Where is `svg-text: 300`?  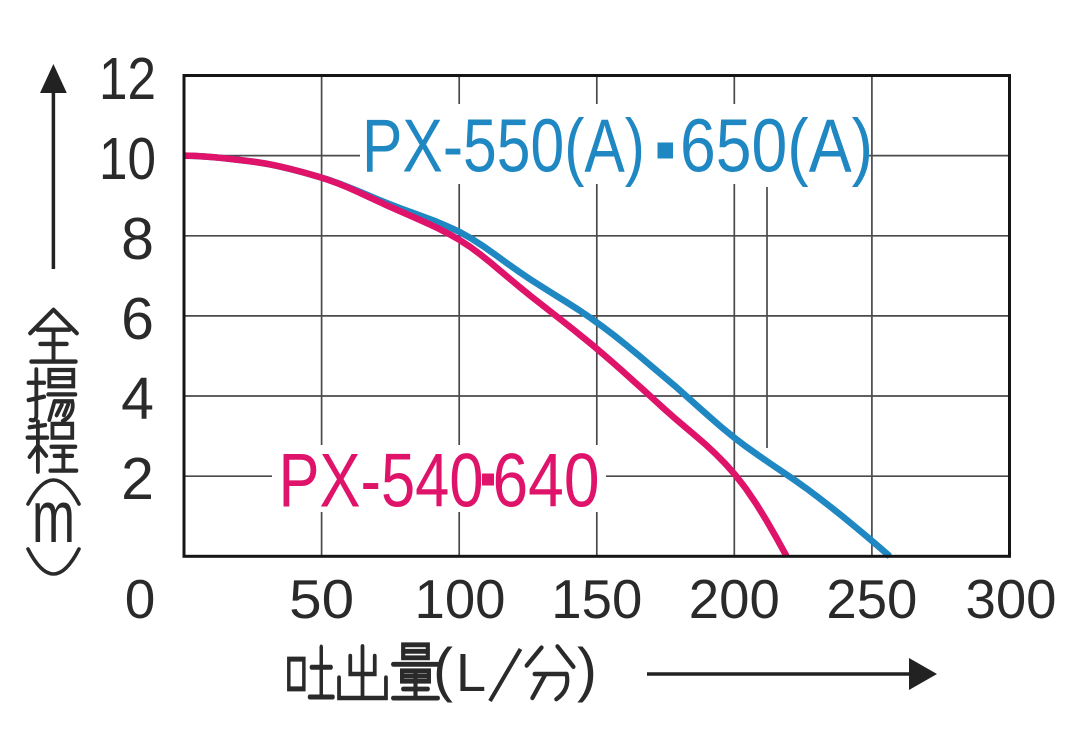
svg-text: 300 is located at coordinates (1011, 599).